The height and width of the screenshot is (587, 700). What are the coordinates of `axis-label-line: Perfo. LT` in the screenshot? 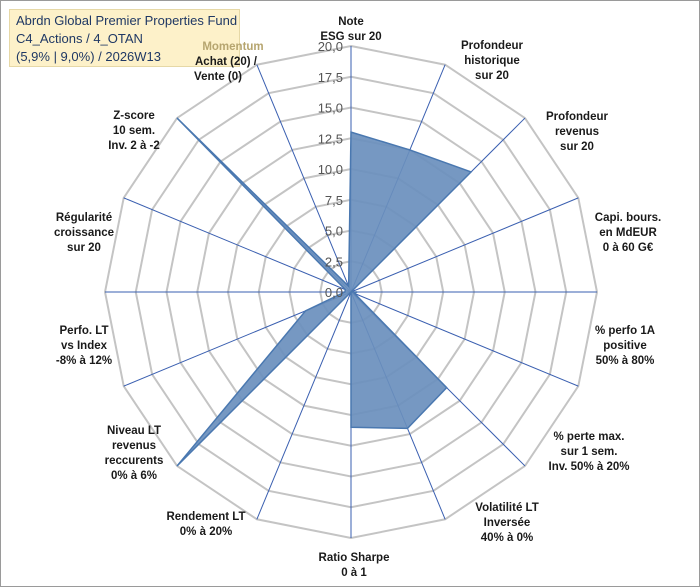 It's located at (84, 331).